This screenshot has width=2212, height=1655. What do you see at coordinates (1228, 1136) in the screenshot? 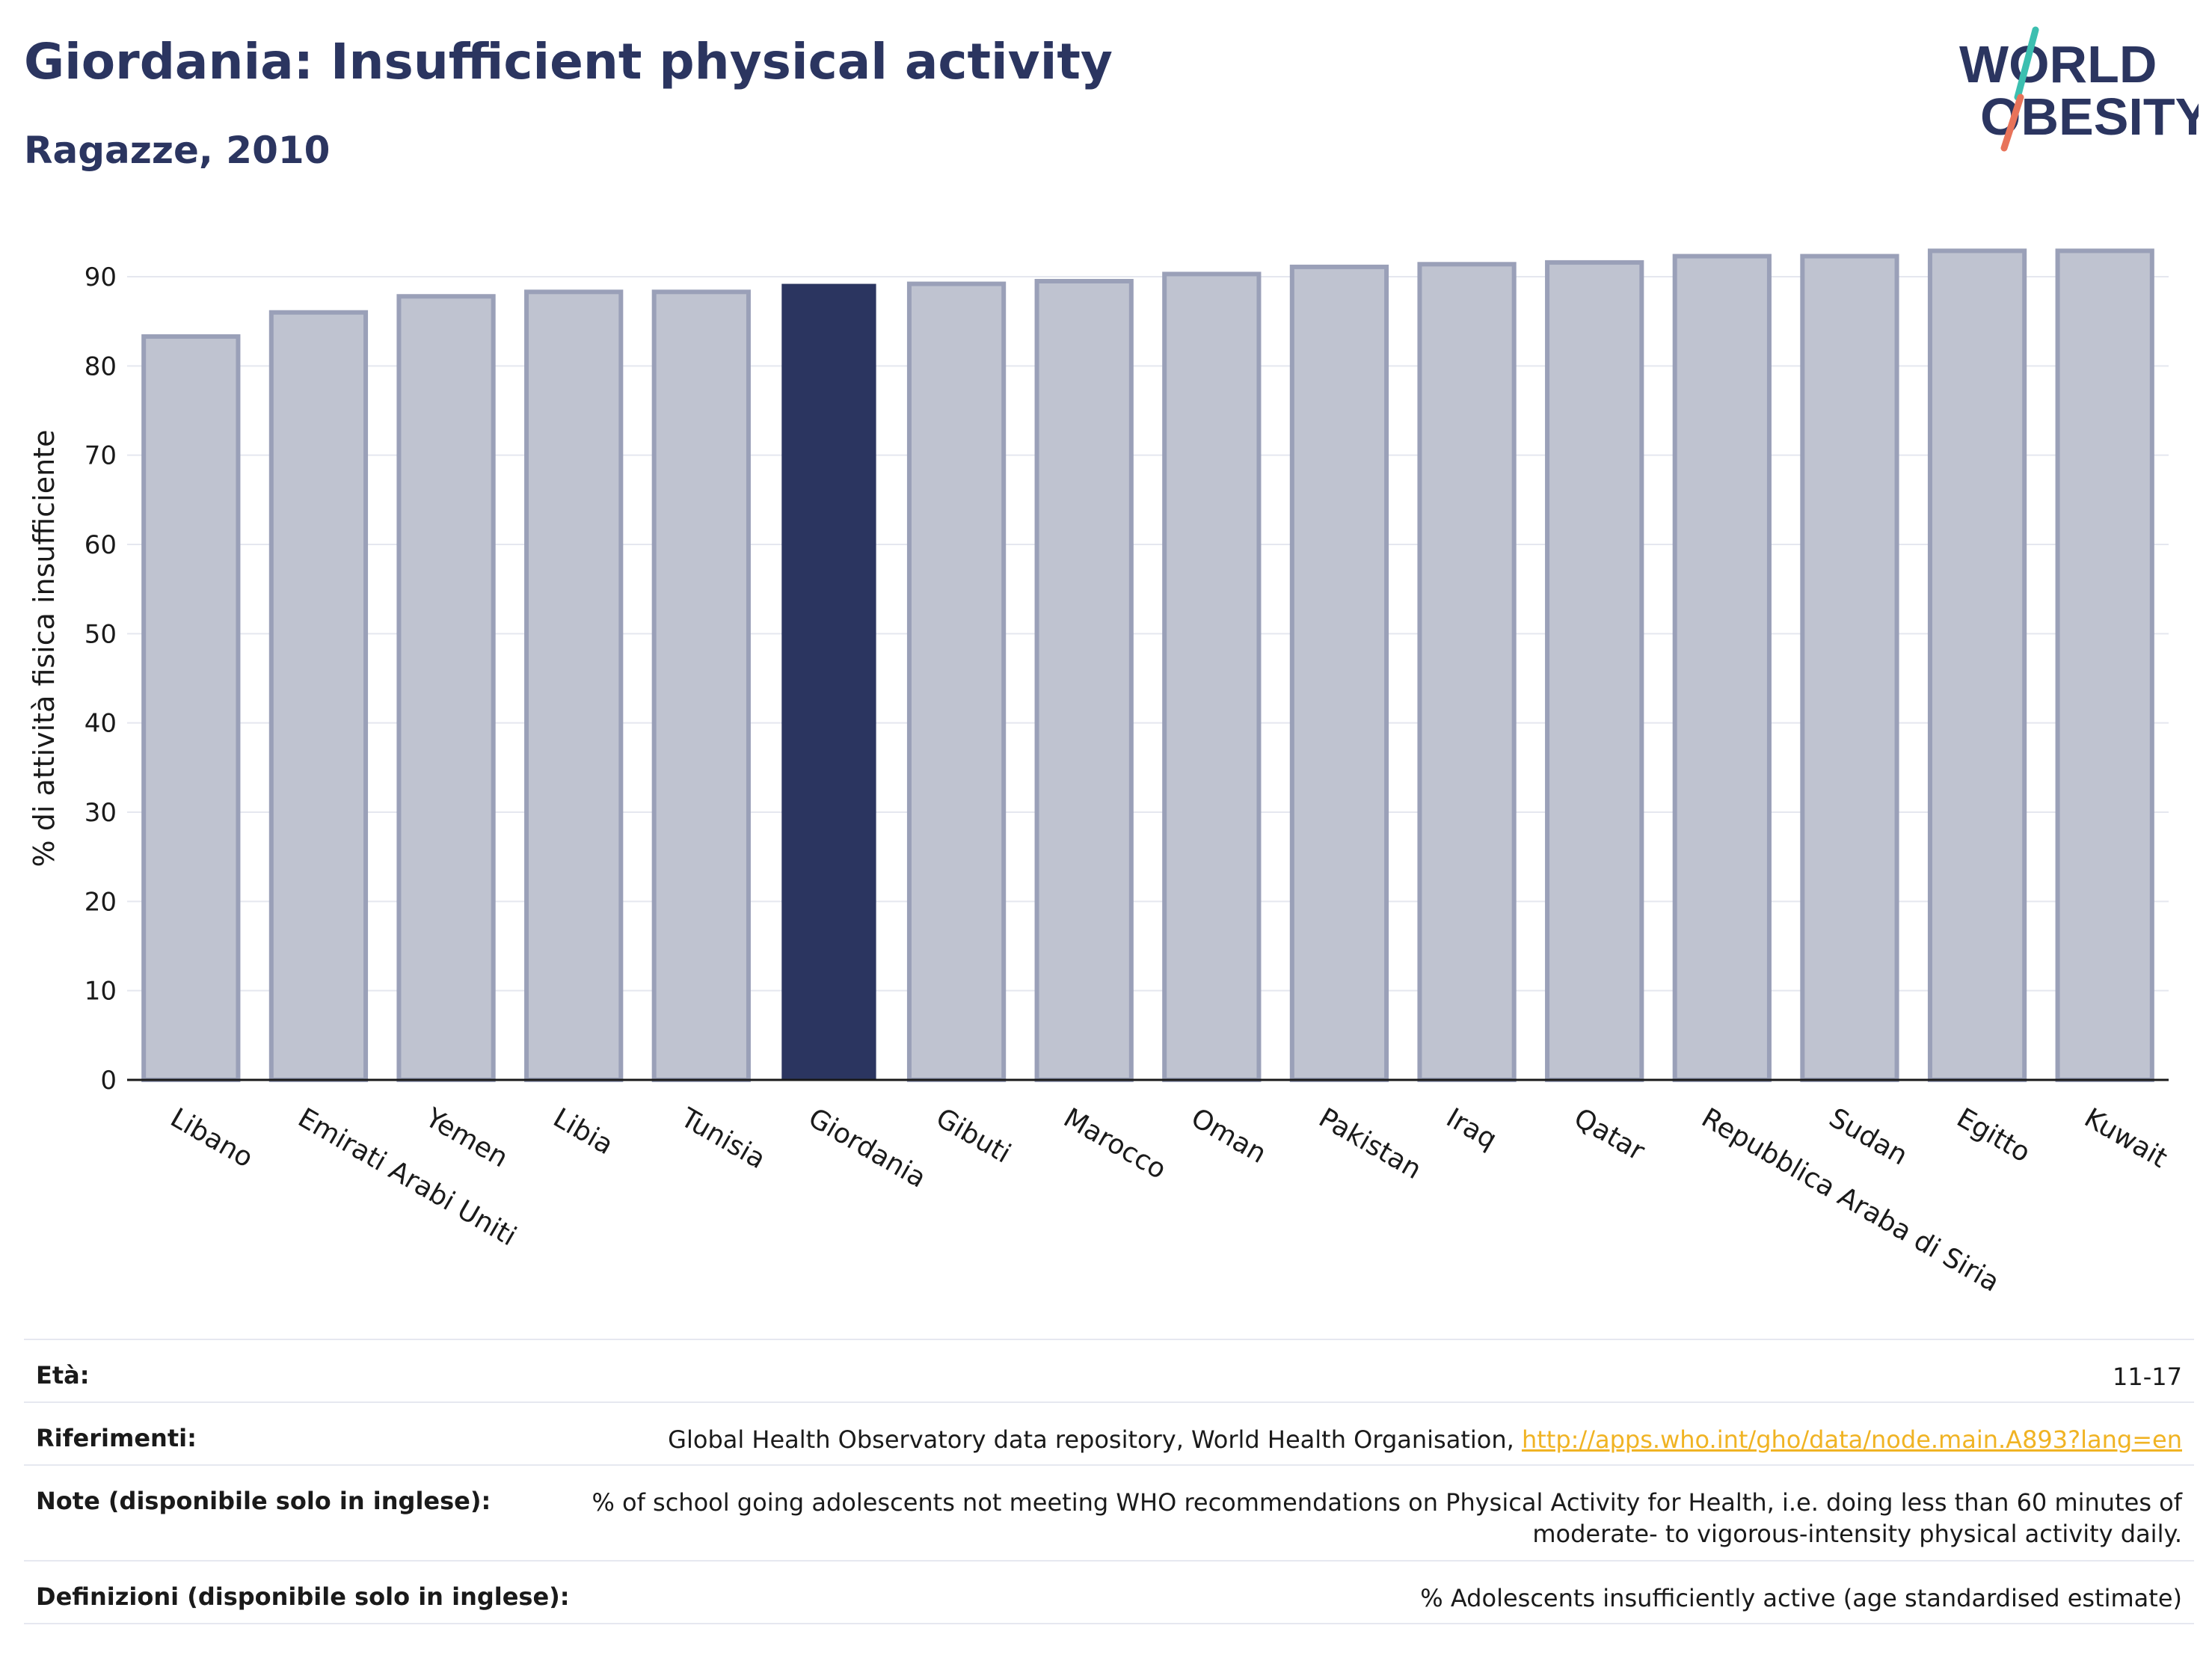
I see `x-tick-label: Oman` at bounding box center [1228, 1136].